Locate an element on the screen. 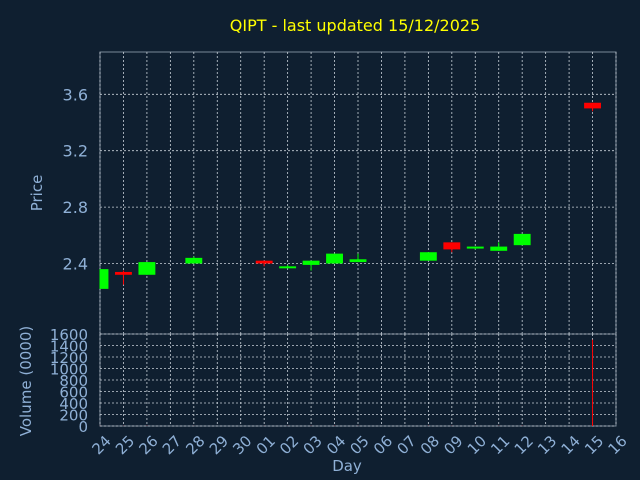 The image size is (640, 480). price-y-tick-label: 3.6 is located at coordinates (75, 94).